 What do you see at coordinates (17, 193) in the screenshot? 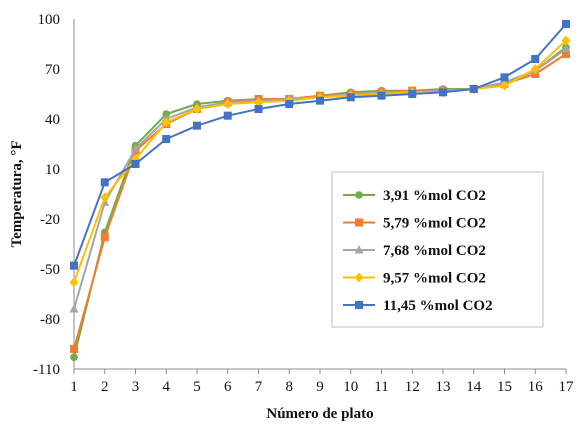
I see `y-axis-title: Temperatura, °F` at bounding box center [17, 193].